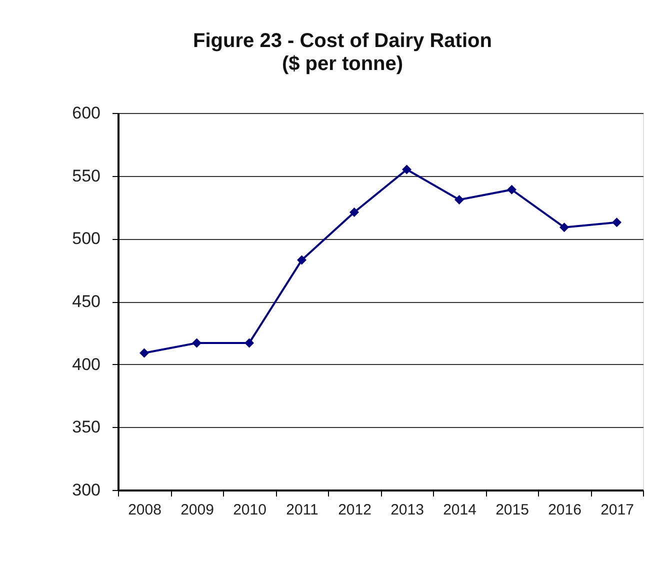  I want to click on y-tick-label: 500, so click(86, 238).